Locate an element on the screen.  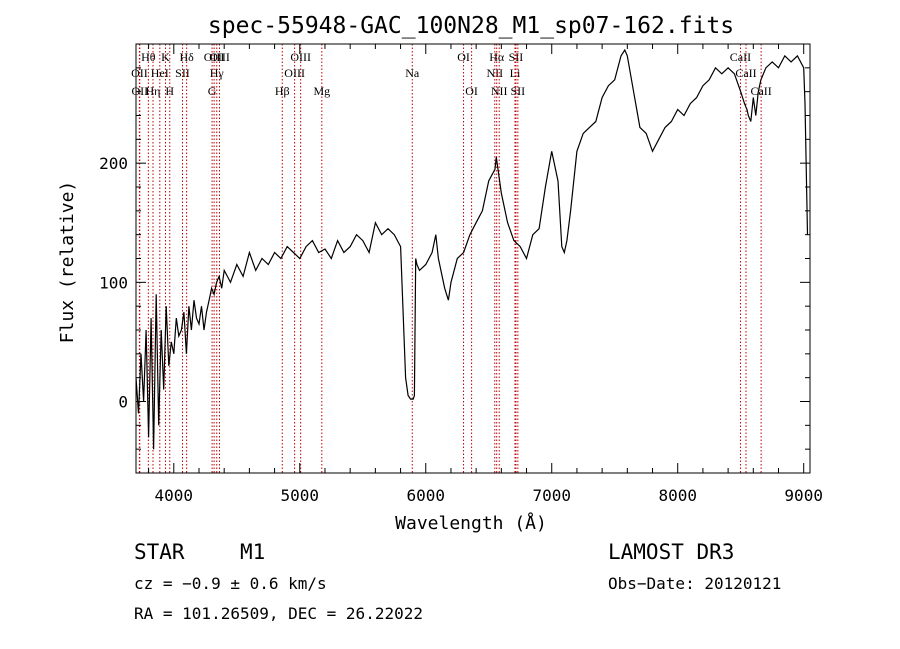
x-axis-label: Wavelength (Å) is located at coordinates (471, 523).